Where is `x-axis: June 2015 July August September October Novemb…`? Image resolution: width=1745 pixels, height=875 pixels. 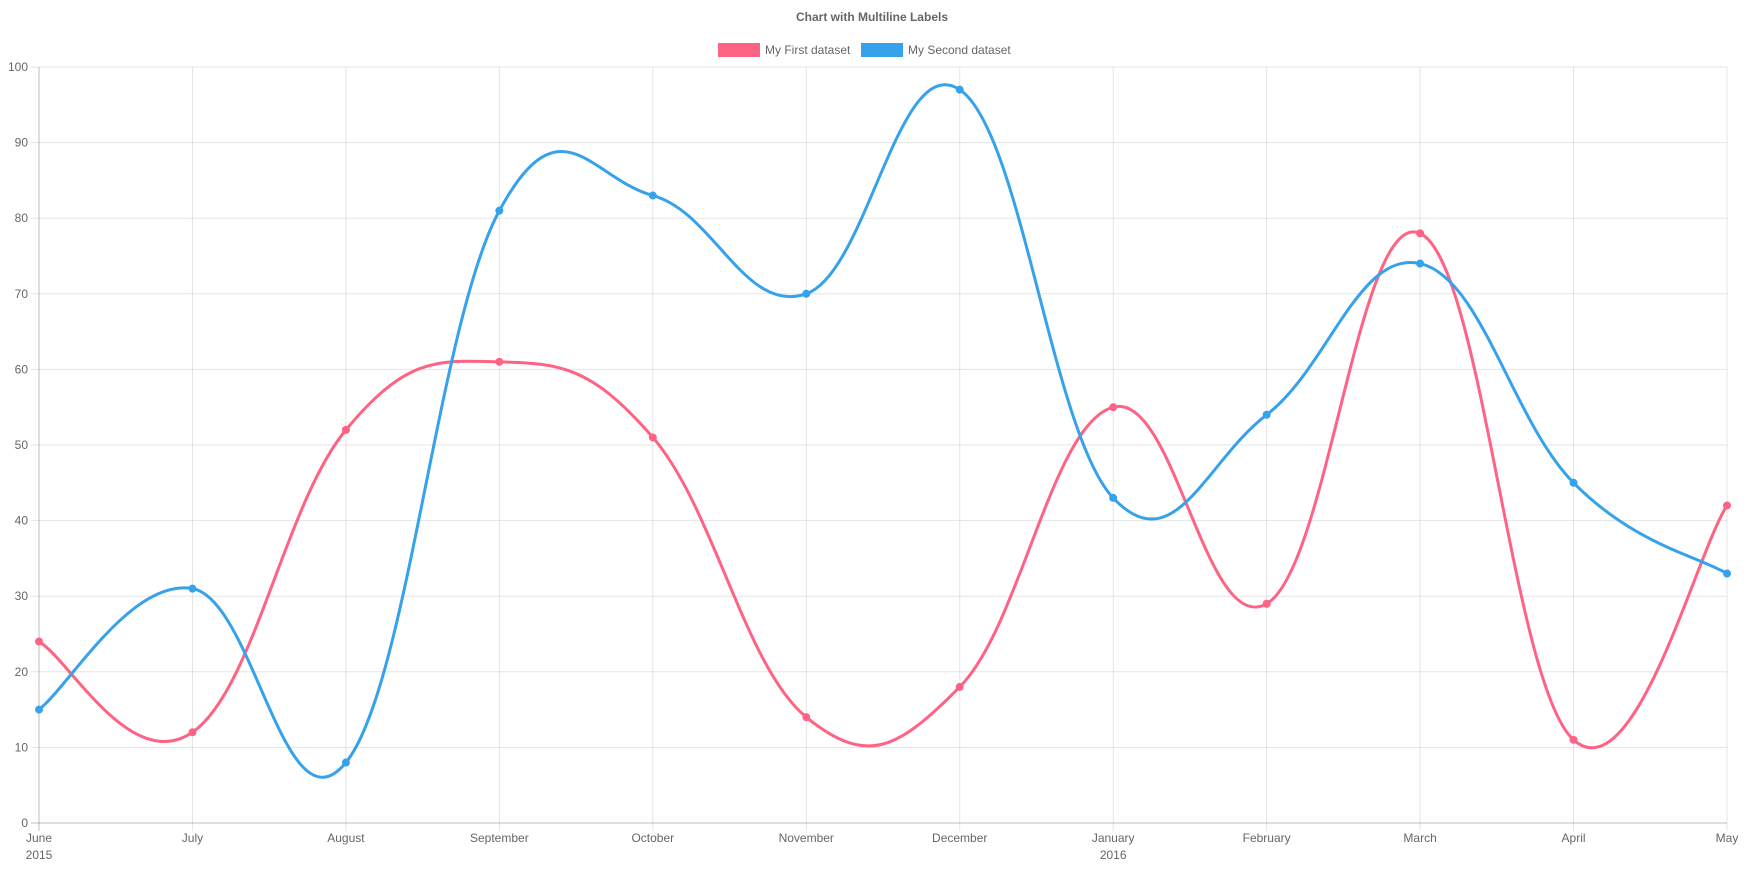
x-axis: June 2015 July August September October Novemb… is located at coordinates (882, 846).